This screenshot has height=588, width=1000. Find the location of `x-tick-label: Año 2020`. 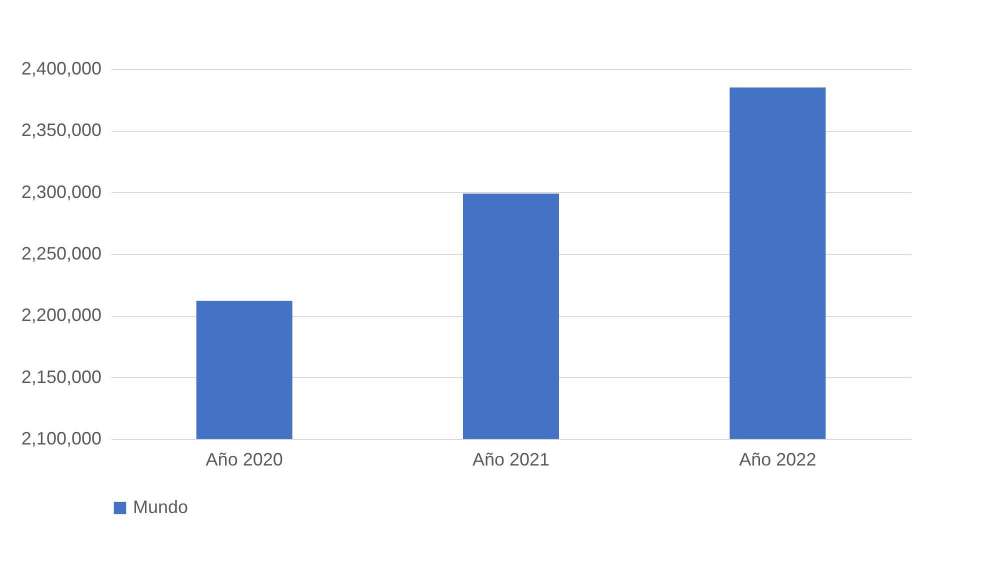

x-tick-label: Año 2020 is located at coordinates (244, 460).